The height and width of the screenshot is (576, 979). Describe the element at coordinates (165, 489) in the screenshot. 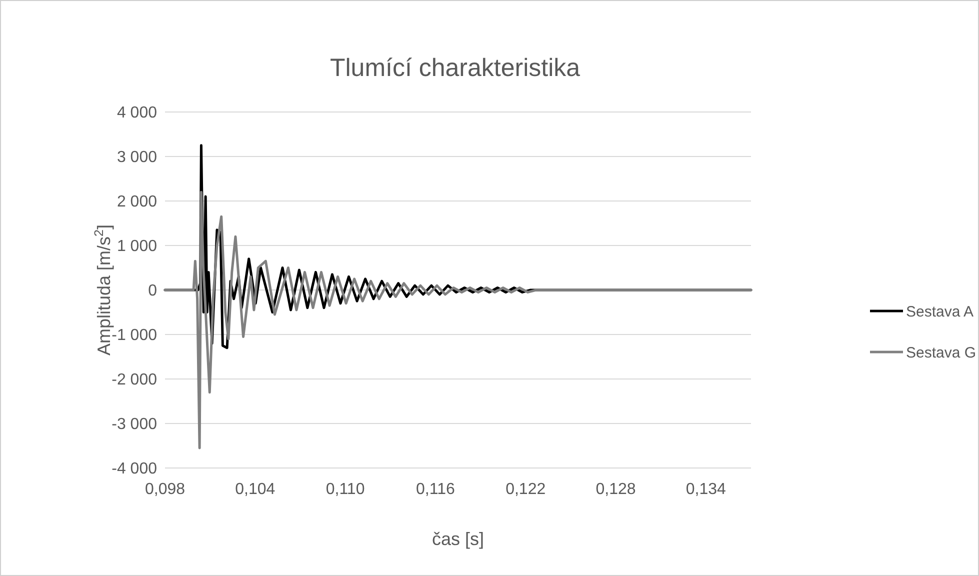

I see `x-tick-label: 0,098` at that location.